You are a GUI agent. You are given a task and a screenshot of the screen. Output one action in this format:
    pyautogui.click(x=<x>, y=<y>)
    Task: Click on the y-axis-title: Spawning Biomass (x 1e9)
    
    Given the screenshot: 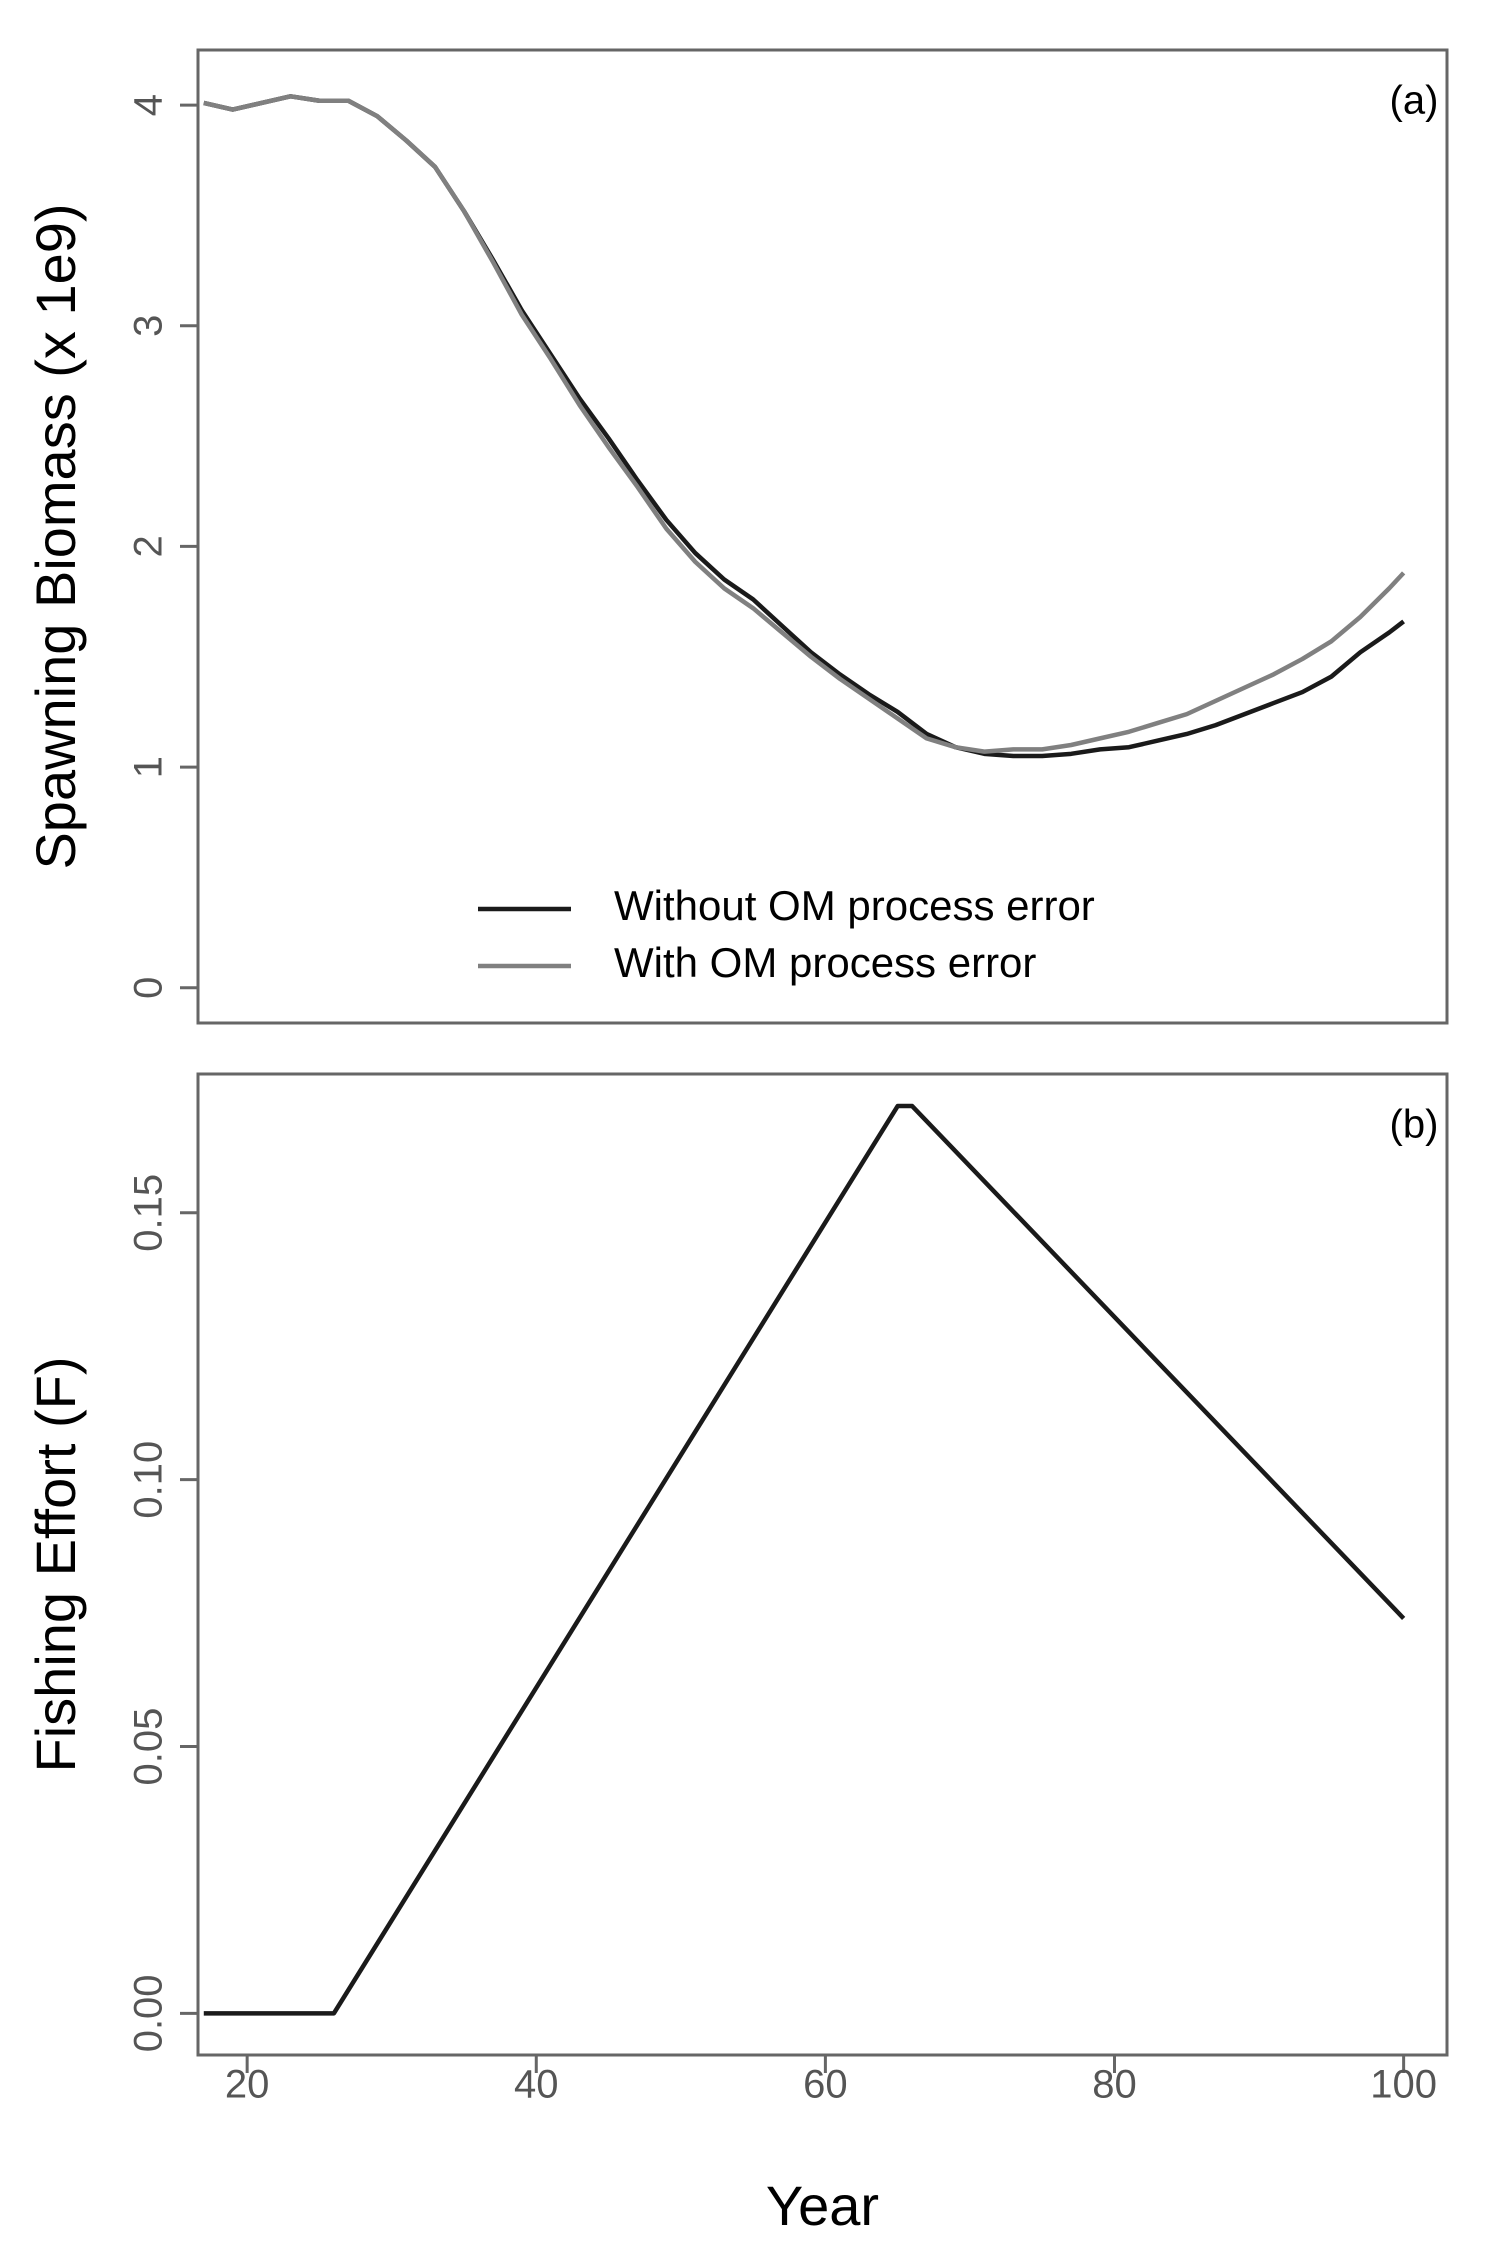 What is the action you would take?
    pyautogui.click(x=55, y=536)
    